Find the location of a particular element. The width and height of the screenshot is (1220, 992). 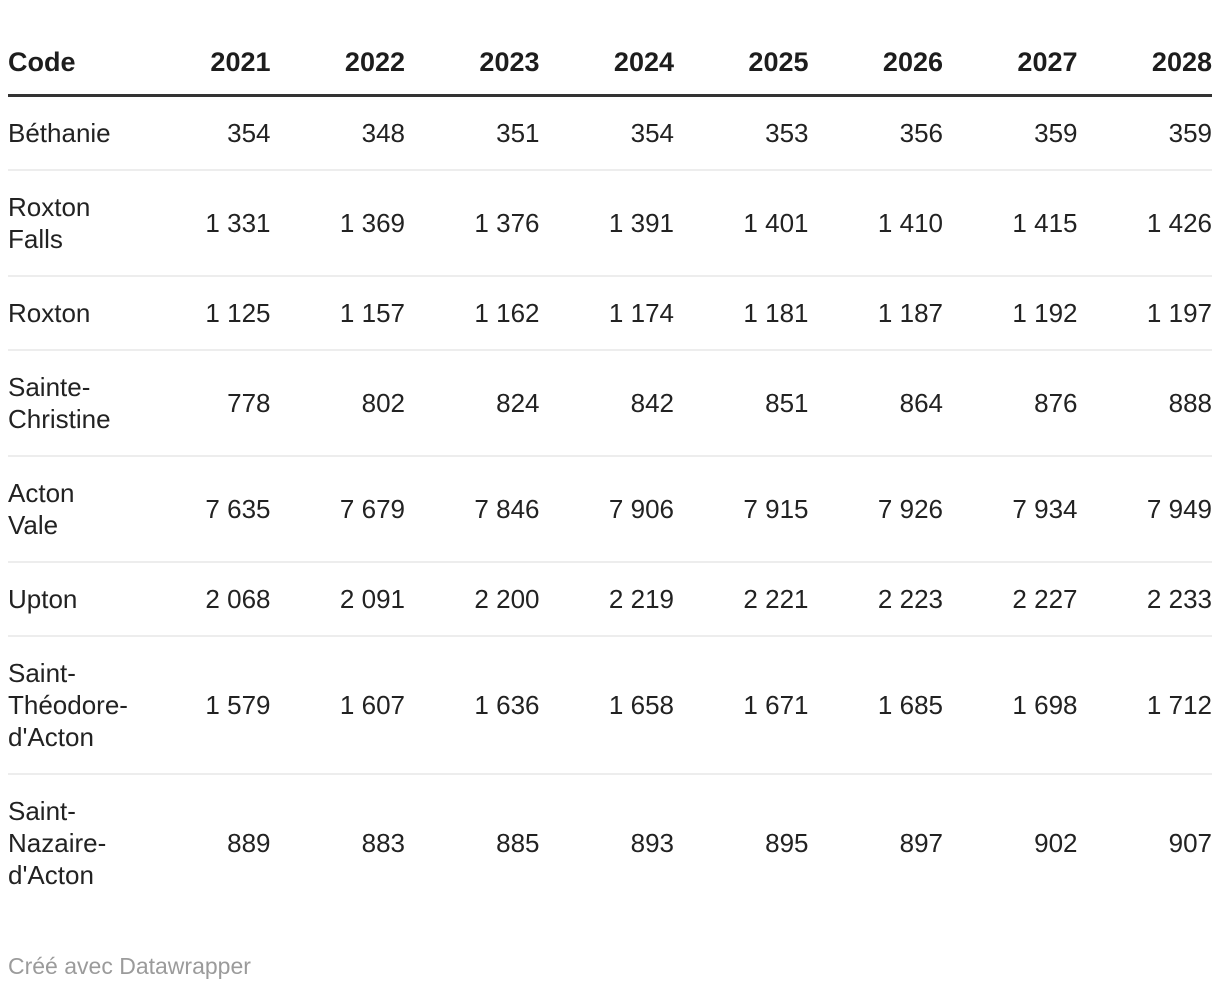

value-cell: 889 is located at coordinates (249, 843).